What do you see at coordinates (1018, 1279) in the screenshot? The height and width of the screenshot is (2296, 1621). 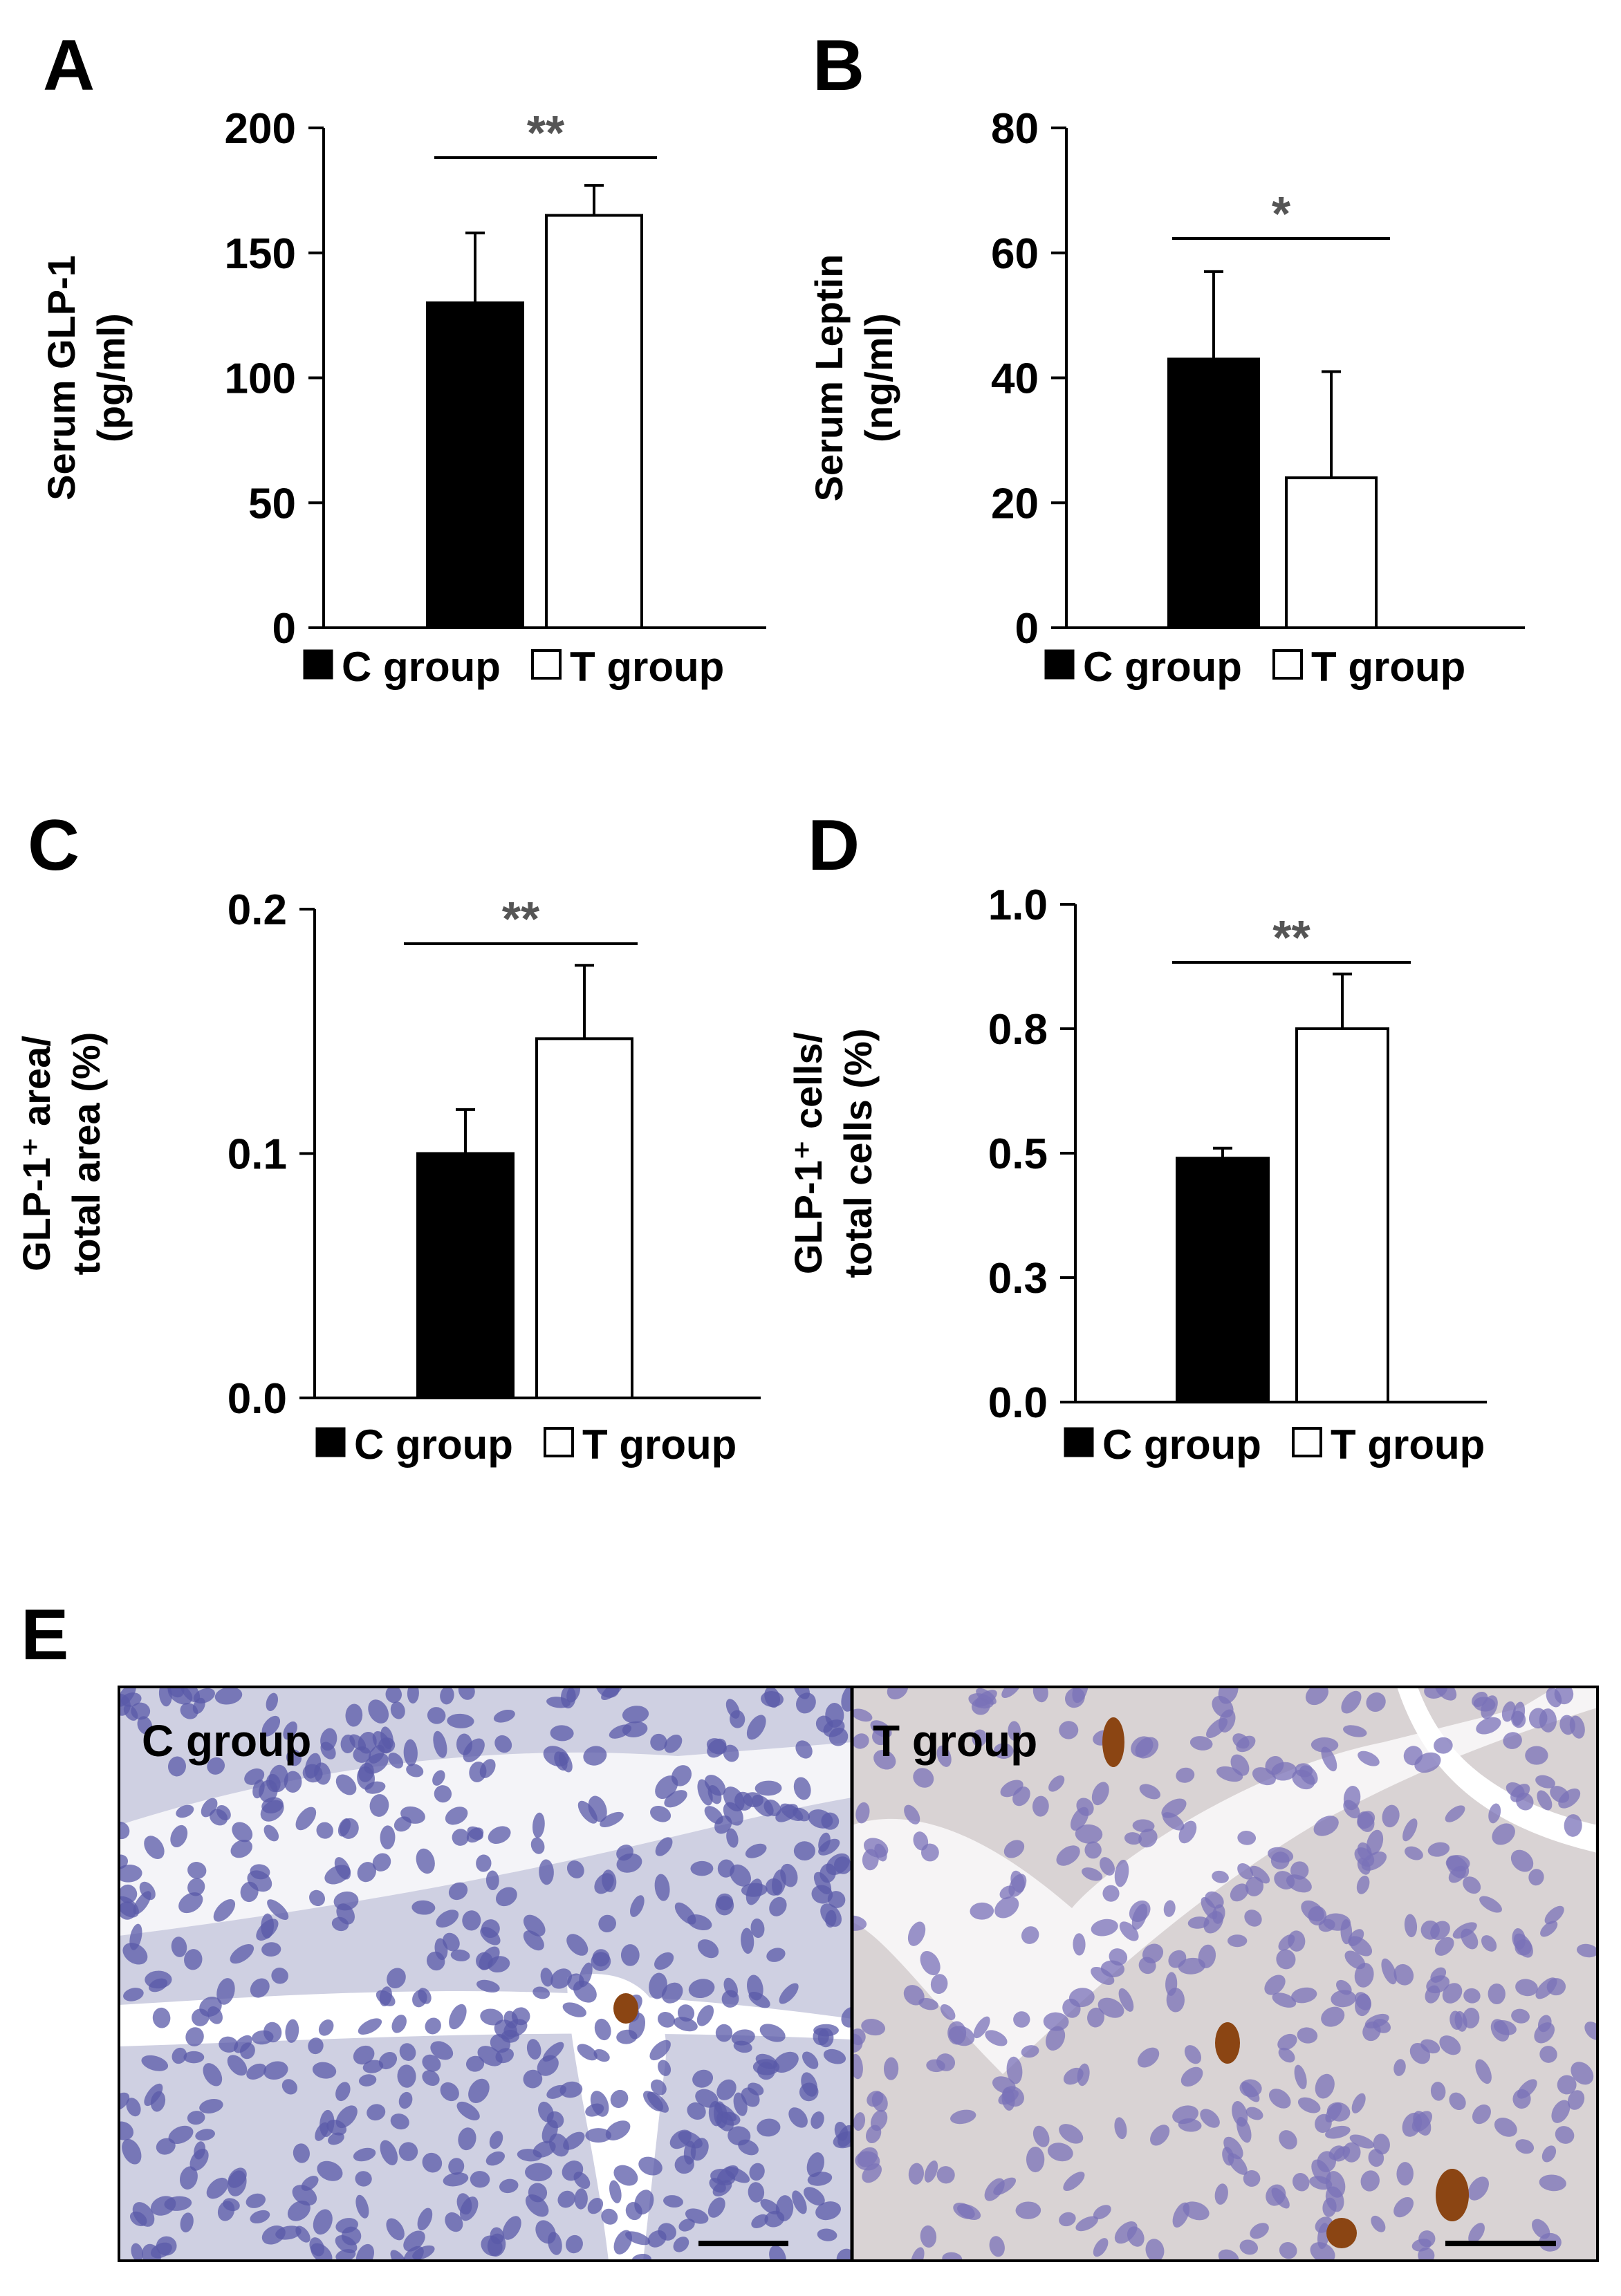 I see `y-tick-label: 0.3` at bounding box center [1018, 1279].